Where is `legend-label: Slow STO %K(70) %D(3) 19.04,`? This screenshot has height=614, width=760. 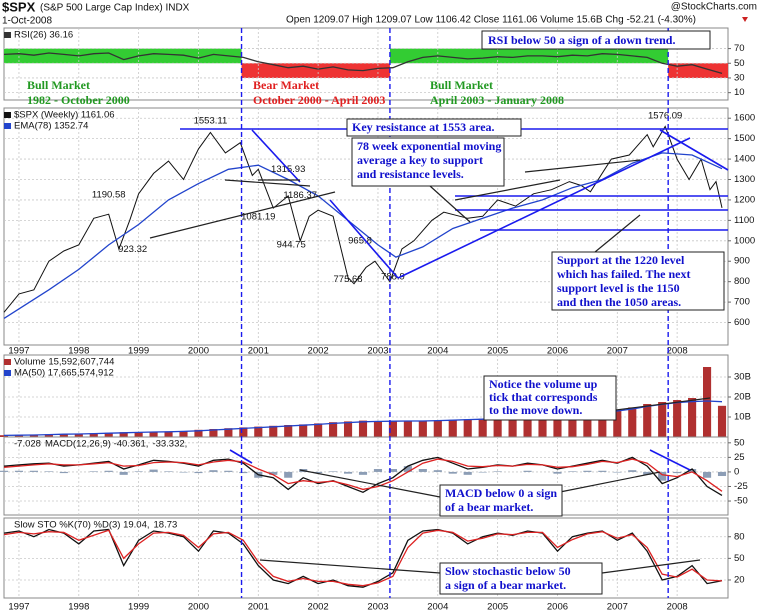
legend-label: Slow STO %K(70) %D(3) 19.04, is located at coordinates (82, 525).